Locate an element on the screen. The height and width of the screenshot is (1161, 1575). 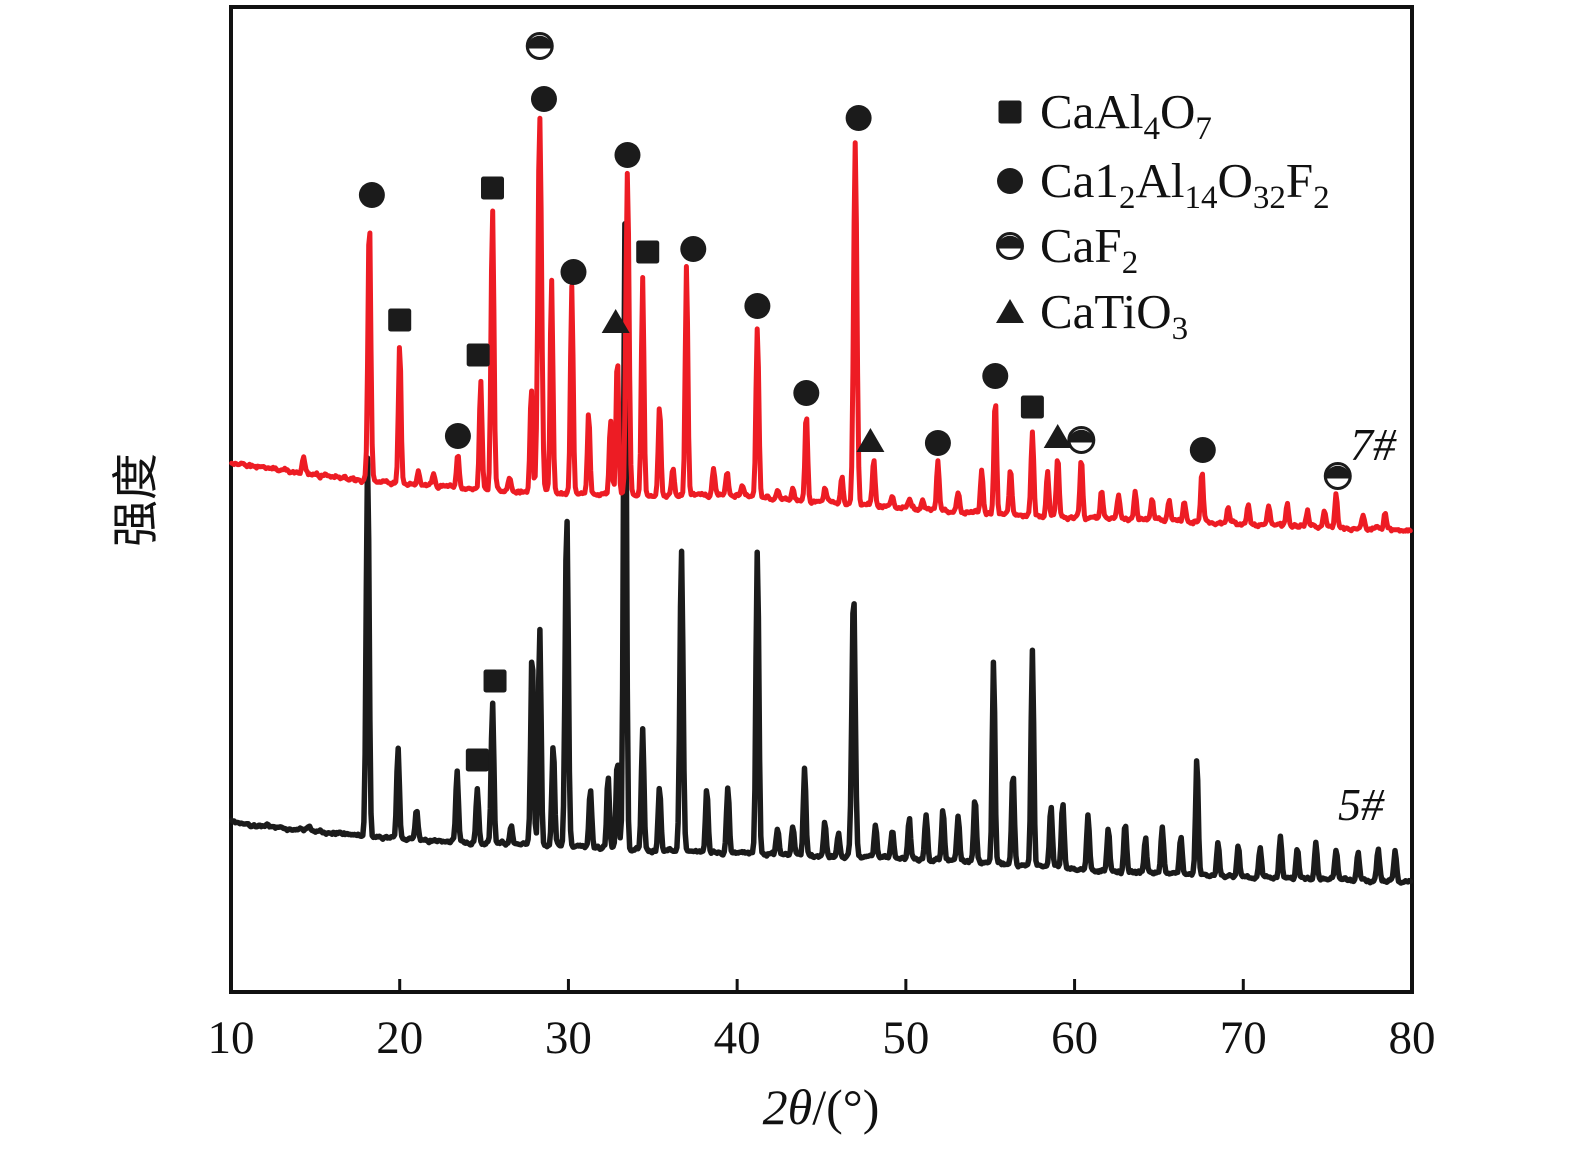
legend-label-Ca12Al14O32F2: Ca12Al14O32F2 is located at coordinates (1185, 184).